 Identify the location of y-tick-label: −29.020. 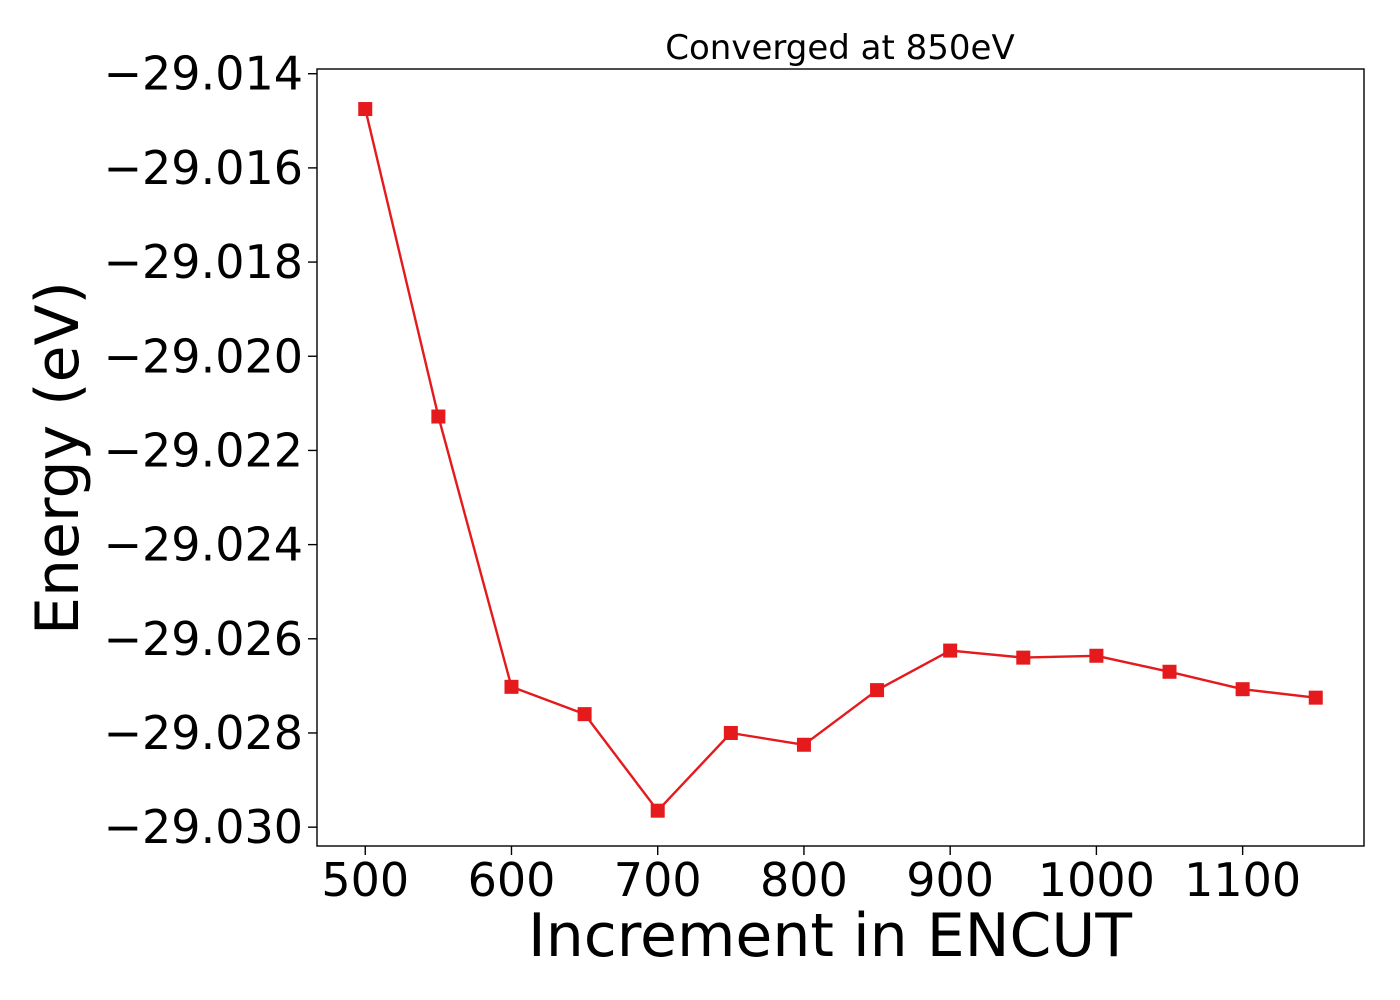
(204, 356).